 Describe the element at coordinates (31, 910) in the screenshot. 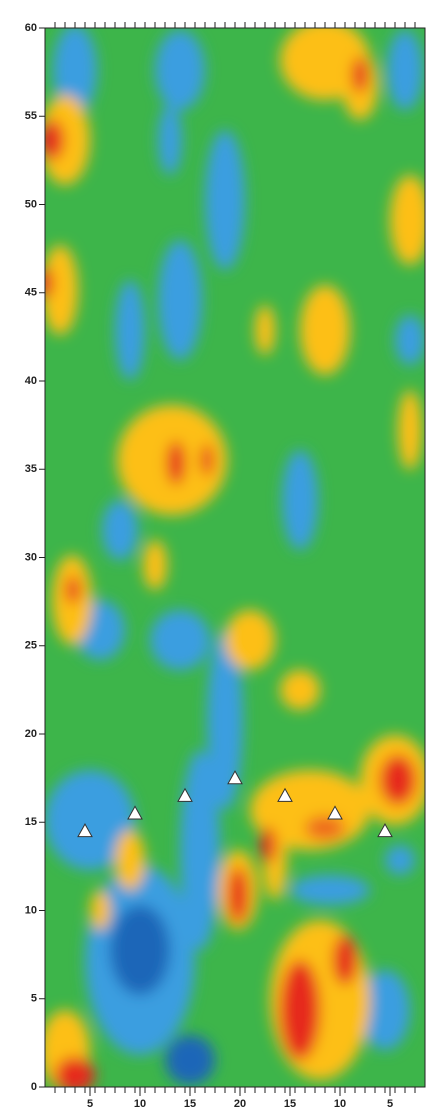

I see `y-tick-label: 10` at that location.